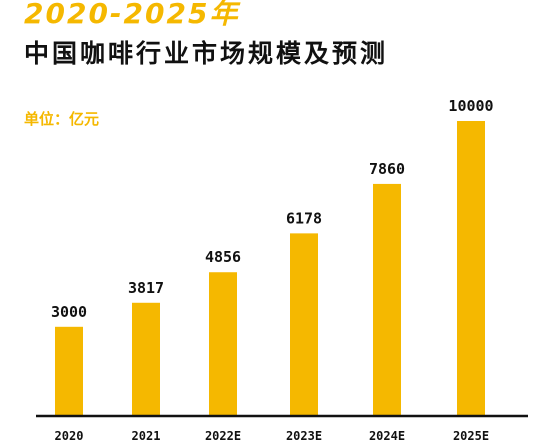 This screenshot has width=541, height=447. Describe the element at coordinates (304, 436) in the screenshot. I see `category-label-2023E: 2023E` at that location.